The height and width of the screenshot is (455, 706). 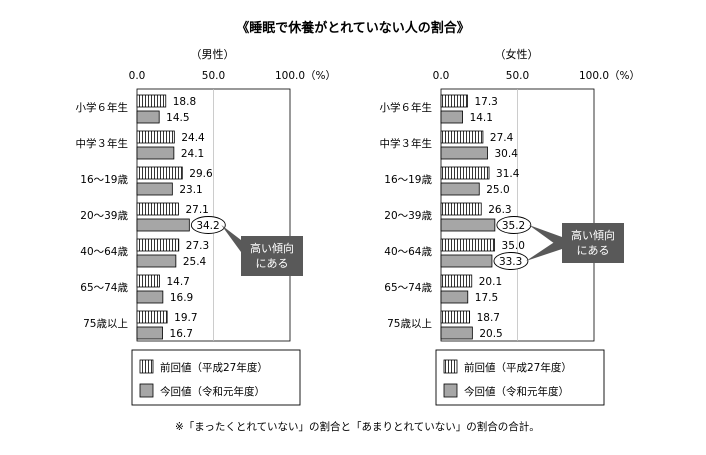 What do you see at coordinates (508, 174) in the screenshot?
I see `data-label: 31.4` at bounding box center [508, 174].